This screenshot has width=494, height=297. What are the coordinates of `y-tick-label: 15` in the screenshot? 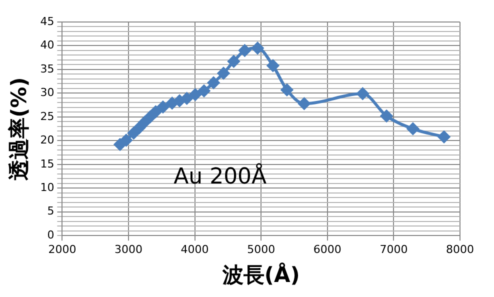 It's located at (47, 163).